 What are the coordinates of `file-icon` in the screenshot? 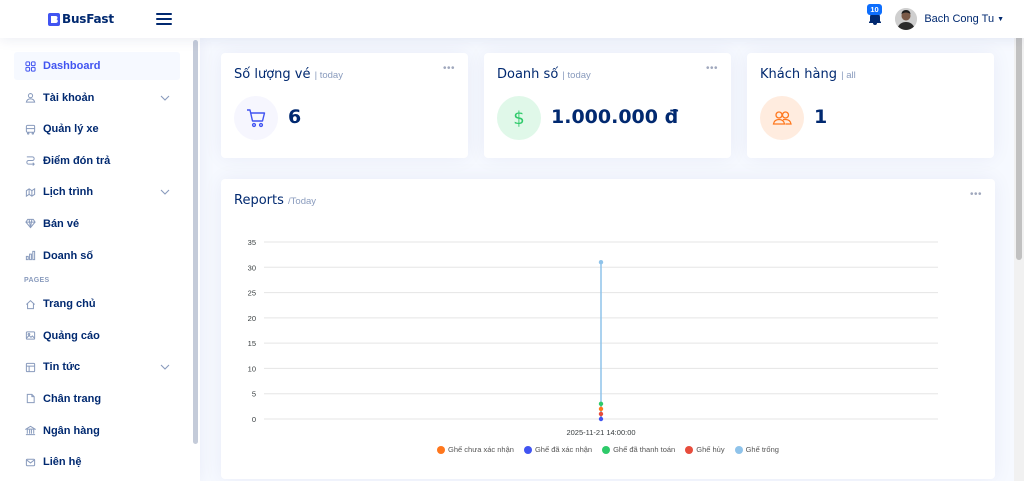 It's located at (30, 399).